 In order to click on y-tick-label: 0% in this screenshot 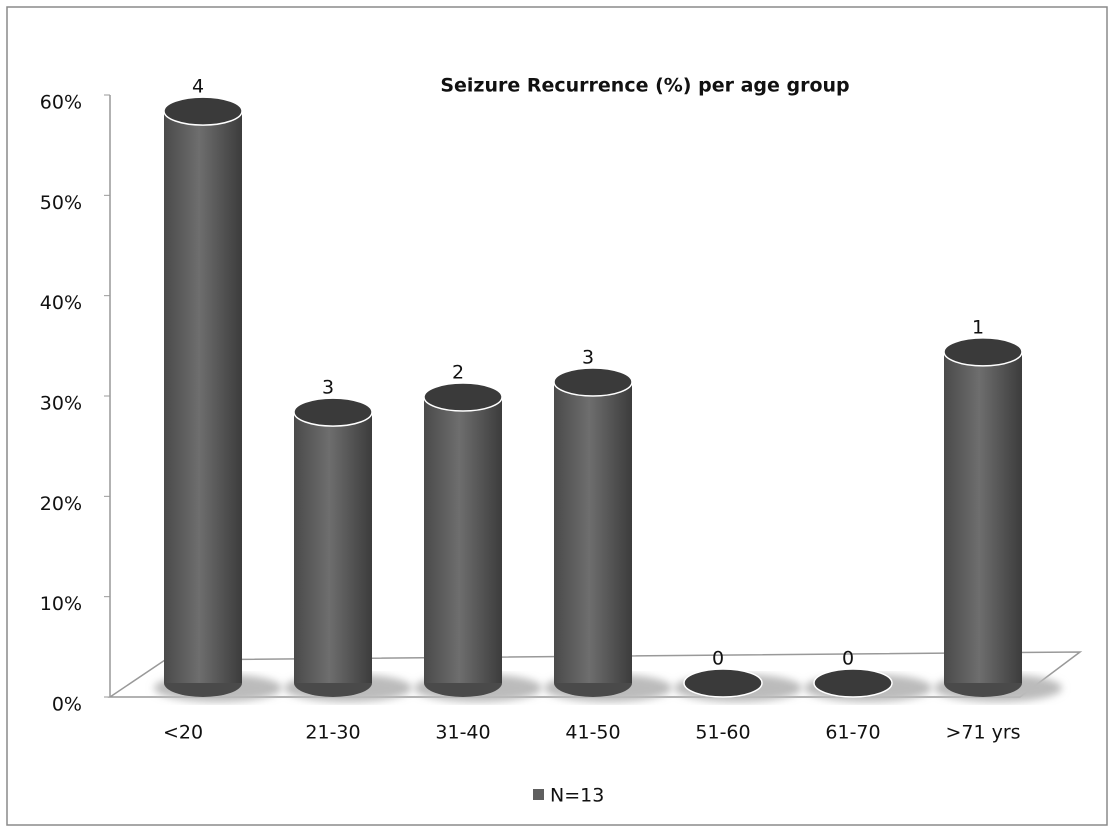, I will do `click(67, 705)`.